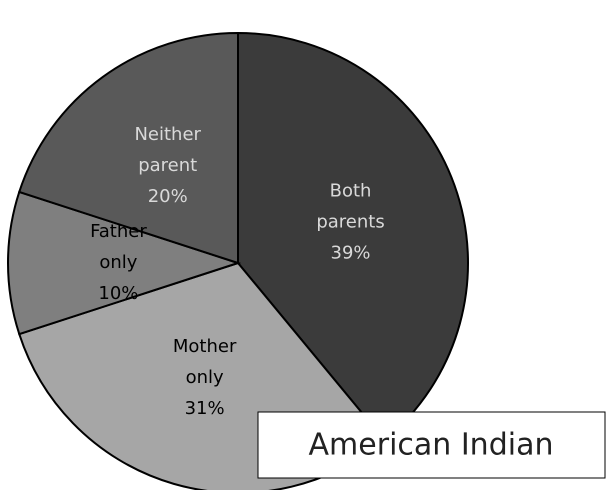 This screenshot has height=490, width=614. What do you see at coordinates (118, 247) in the screenshot?
I see `slice-label: Father only` at bounding box center [118, 247].